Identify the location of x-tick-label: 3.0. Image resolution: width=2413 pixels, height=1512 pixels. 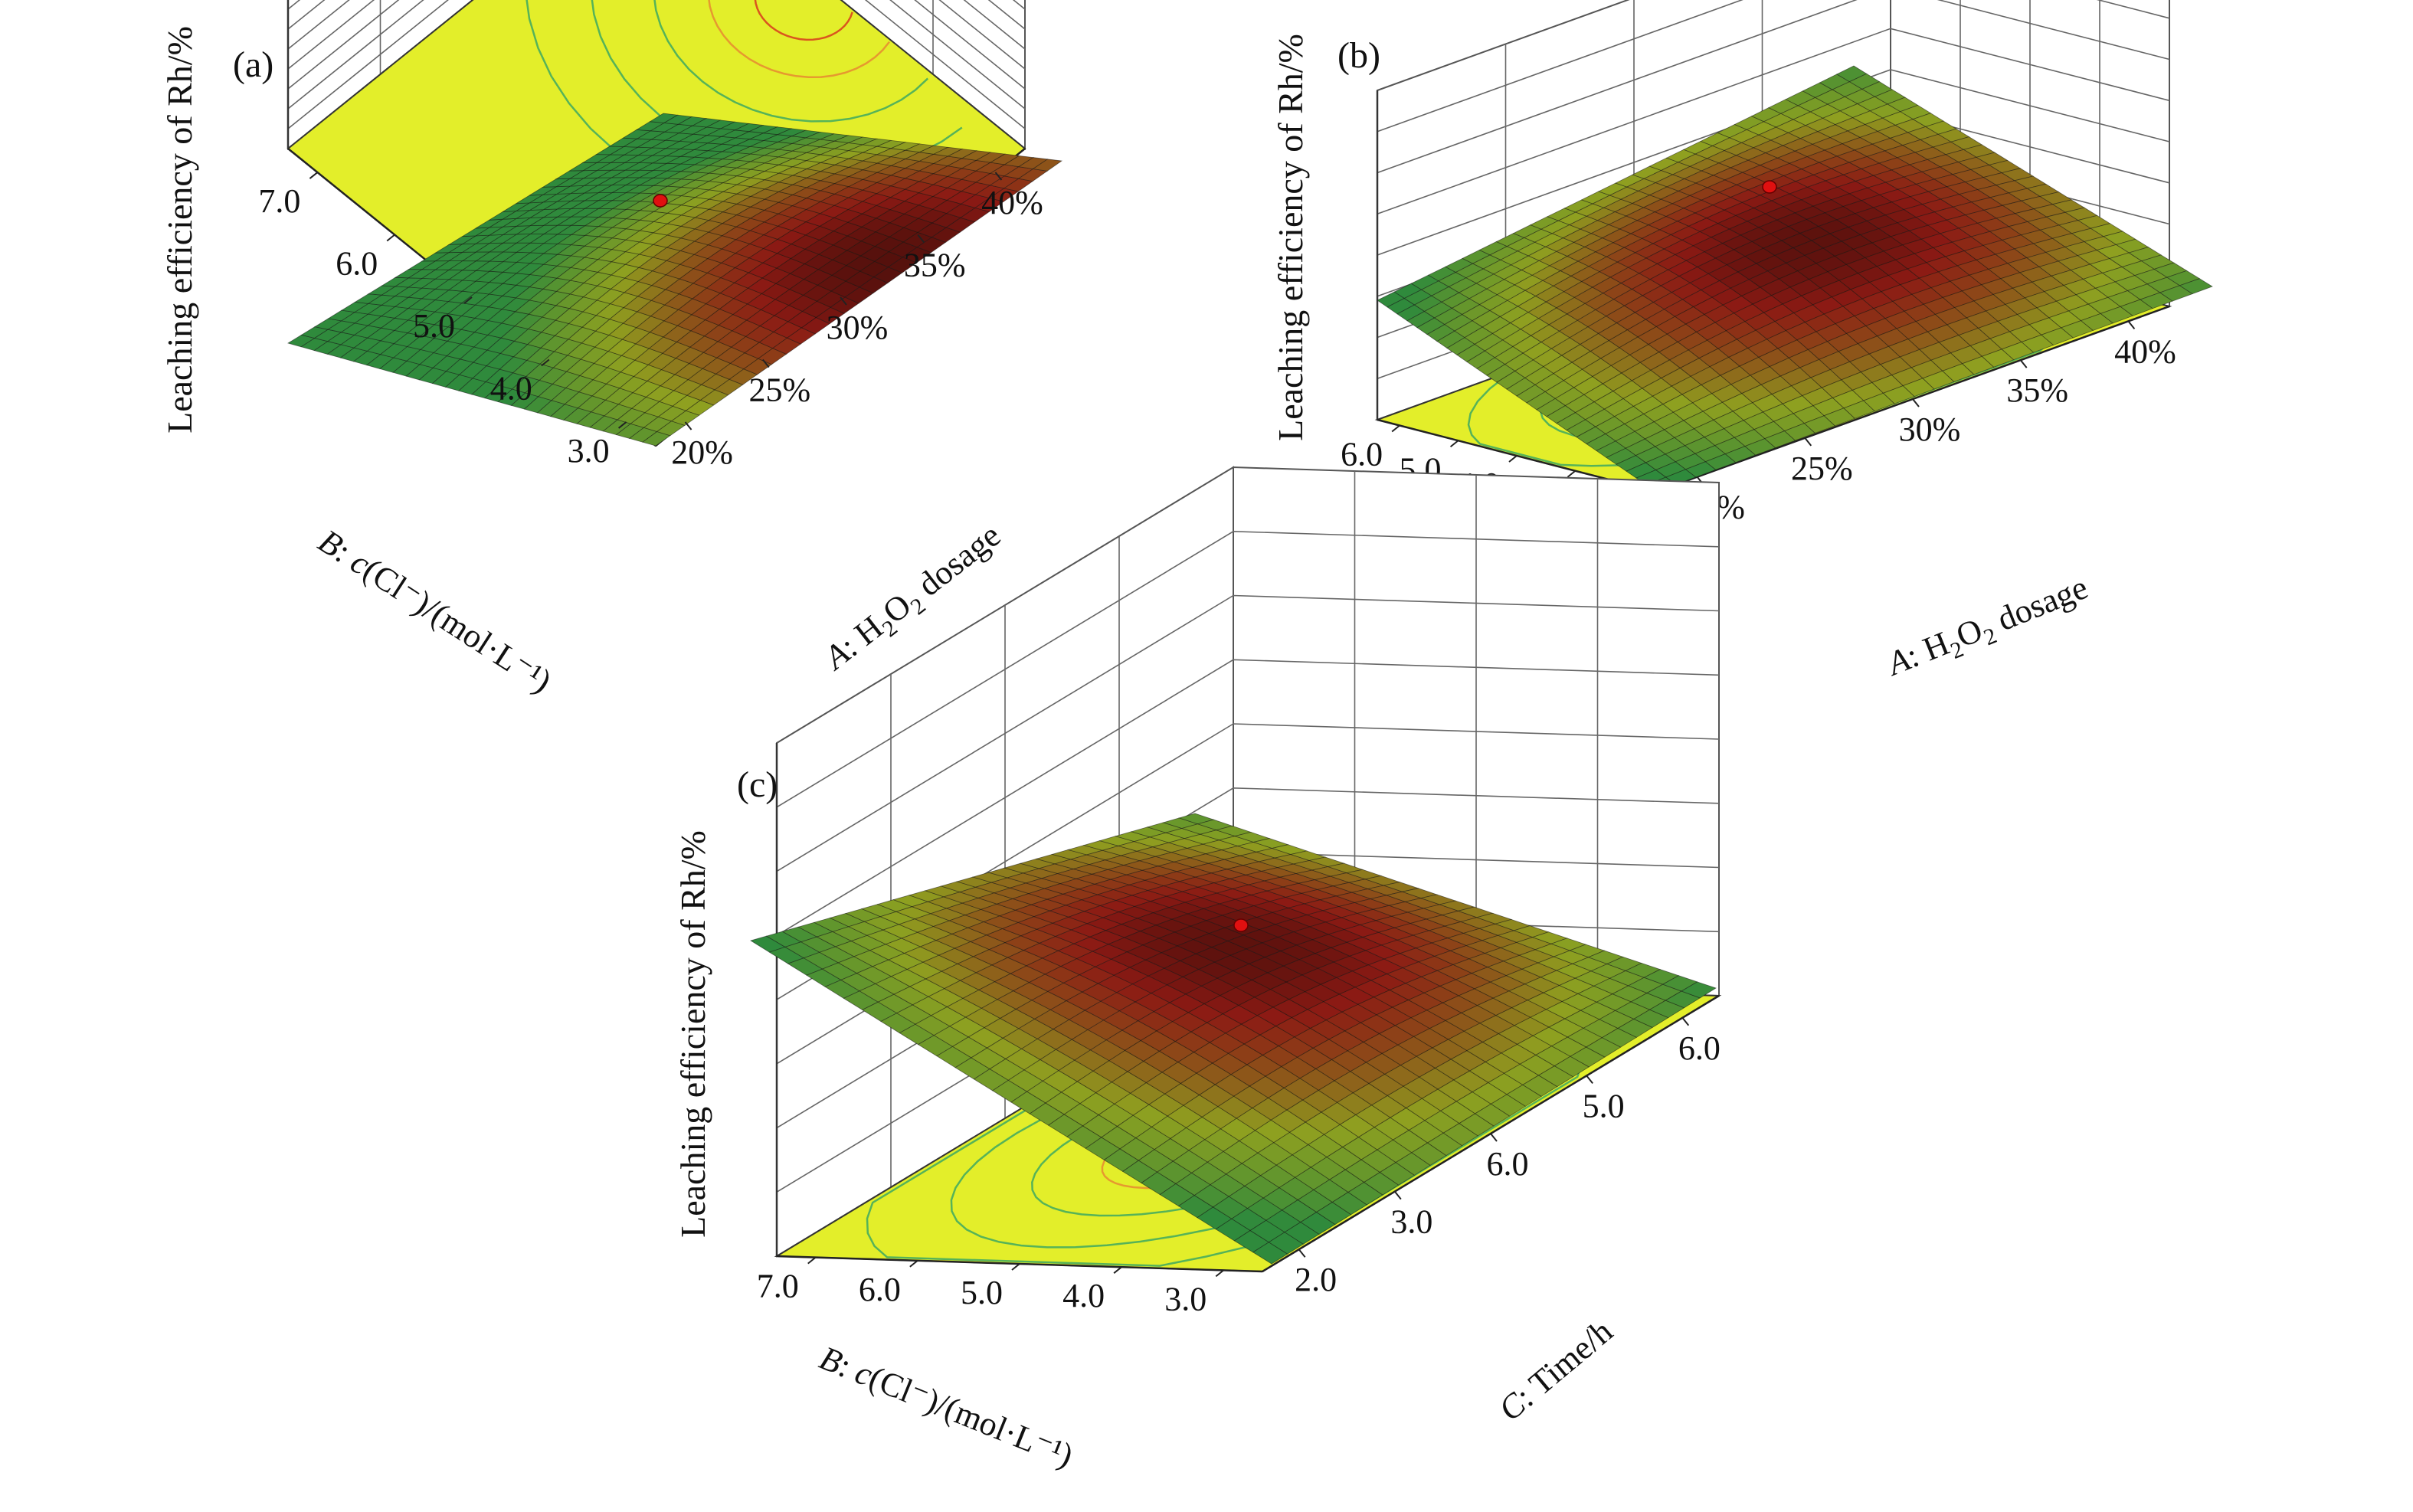
(1411, 1222).